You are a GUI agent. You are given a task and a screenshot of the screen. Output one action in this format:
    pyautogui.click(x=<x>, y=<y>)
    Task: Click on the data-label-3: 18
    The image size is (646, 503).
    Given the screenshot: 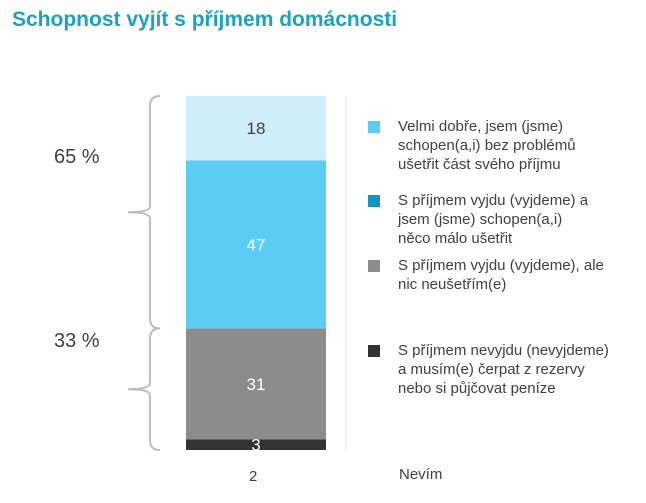 What is the action you would take?
    pyautogui.click(x=256, y=128)
    